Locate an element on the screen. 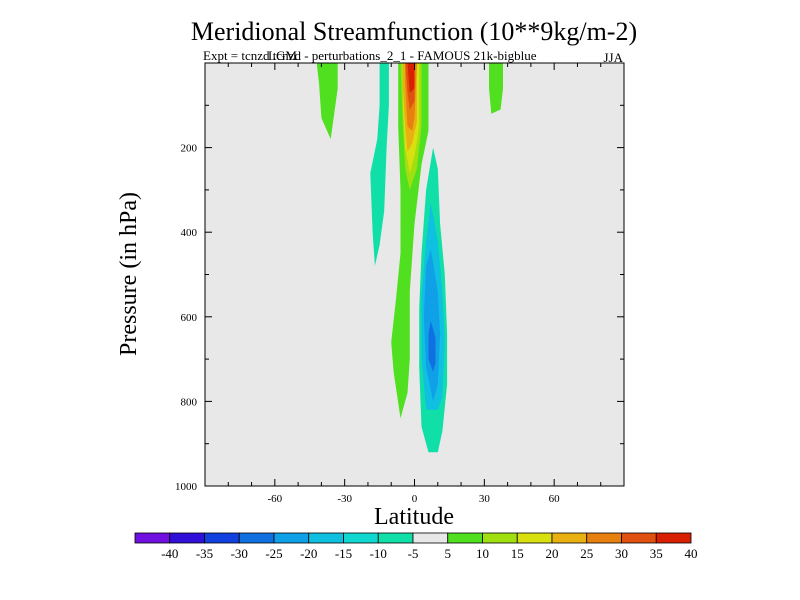 The image size is (800, 600). colorbar-label: -40 is located at coordinates (169, 553).